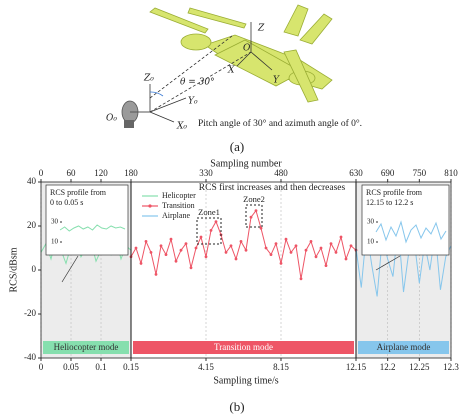 The height and width of the screenshot is (419, 474). What do you see at coordinates (245, 380) in the screenshot?
I see `x2-axis-title: Sampling time/s` at bounding box center [245, 380].